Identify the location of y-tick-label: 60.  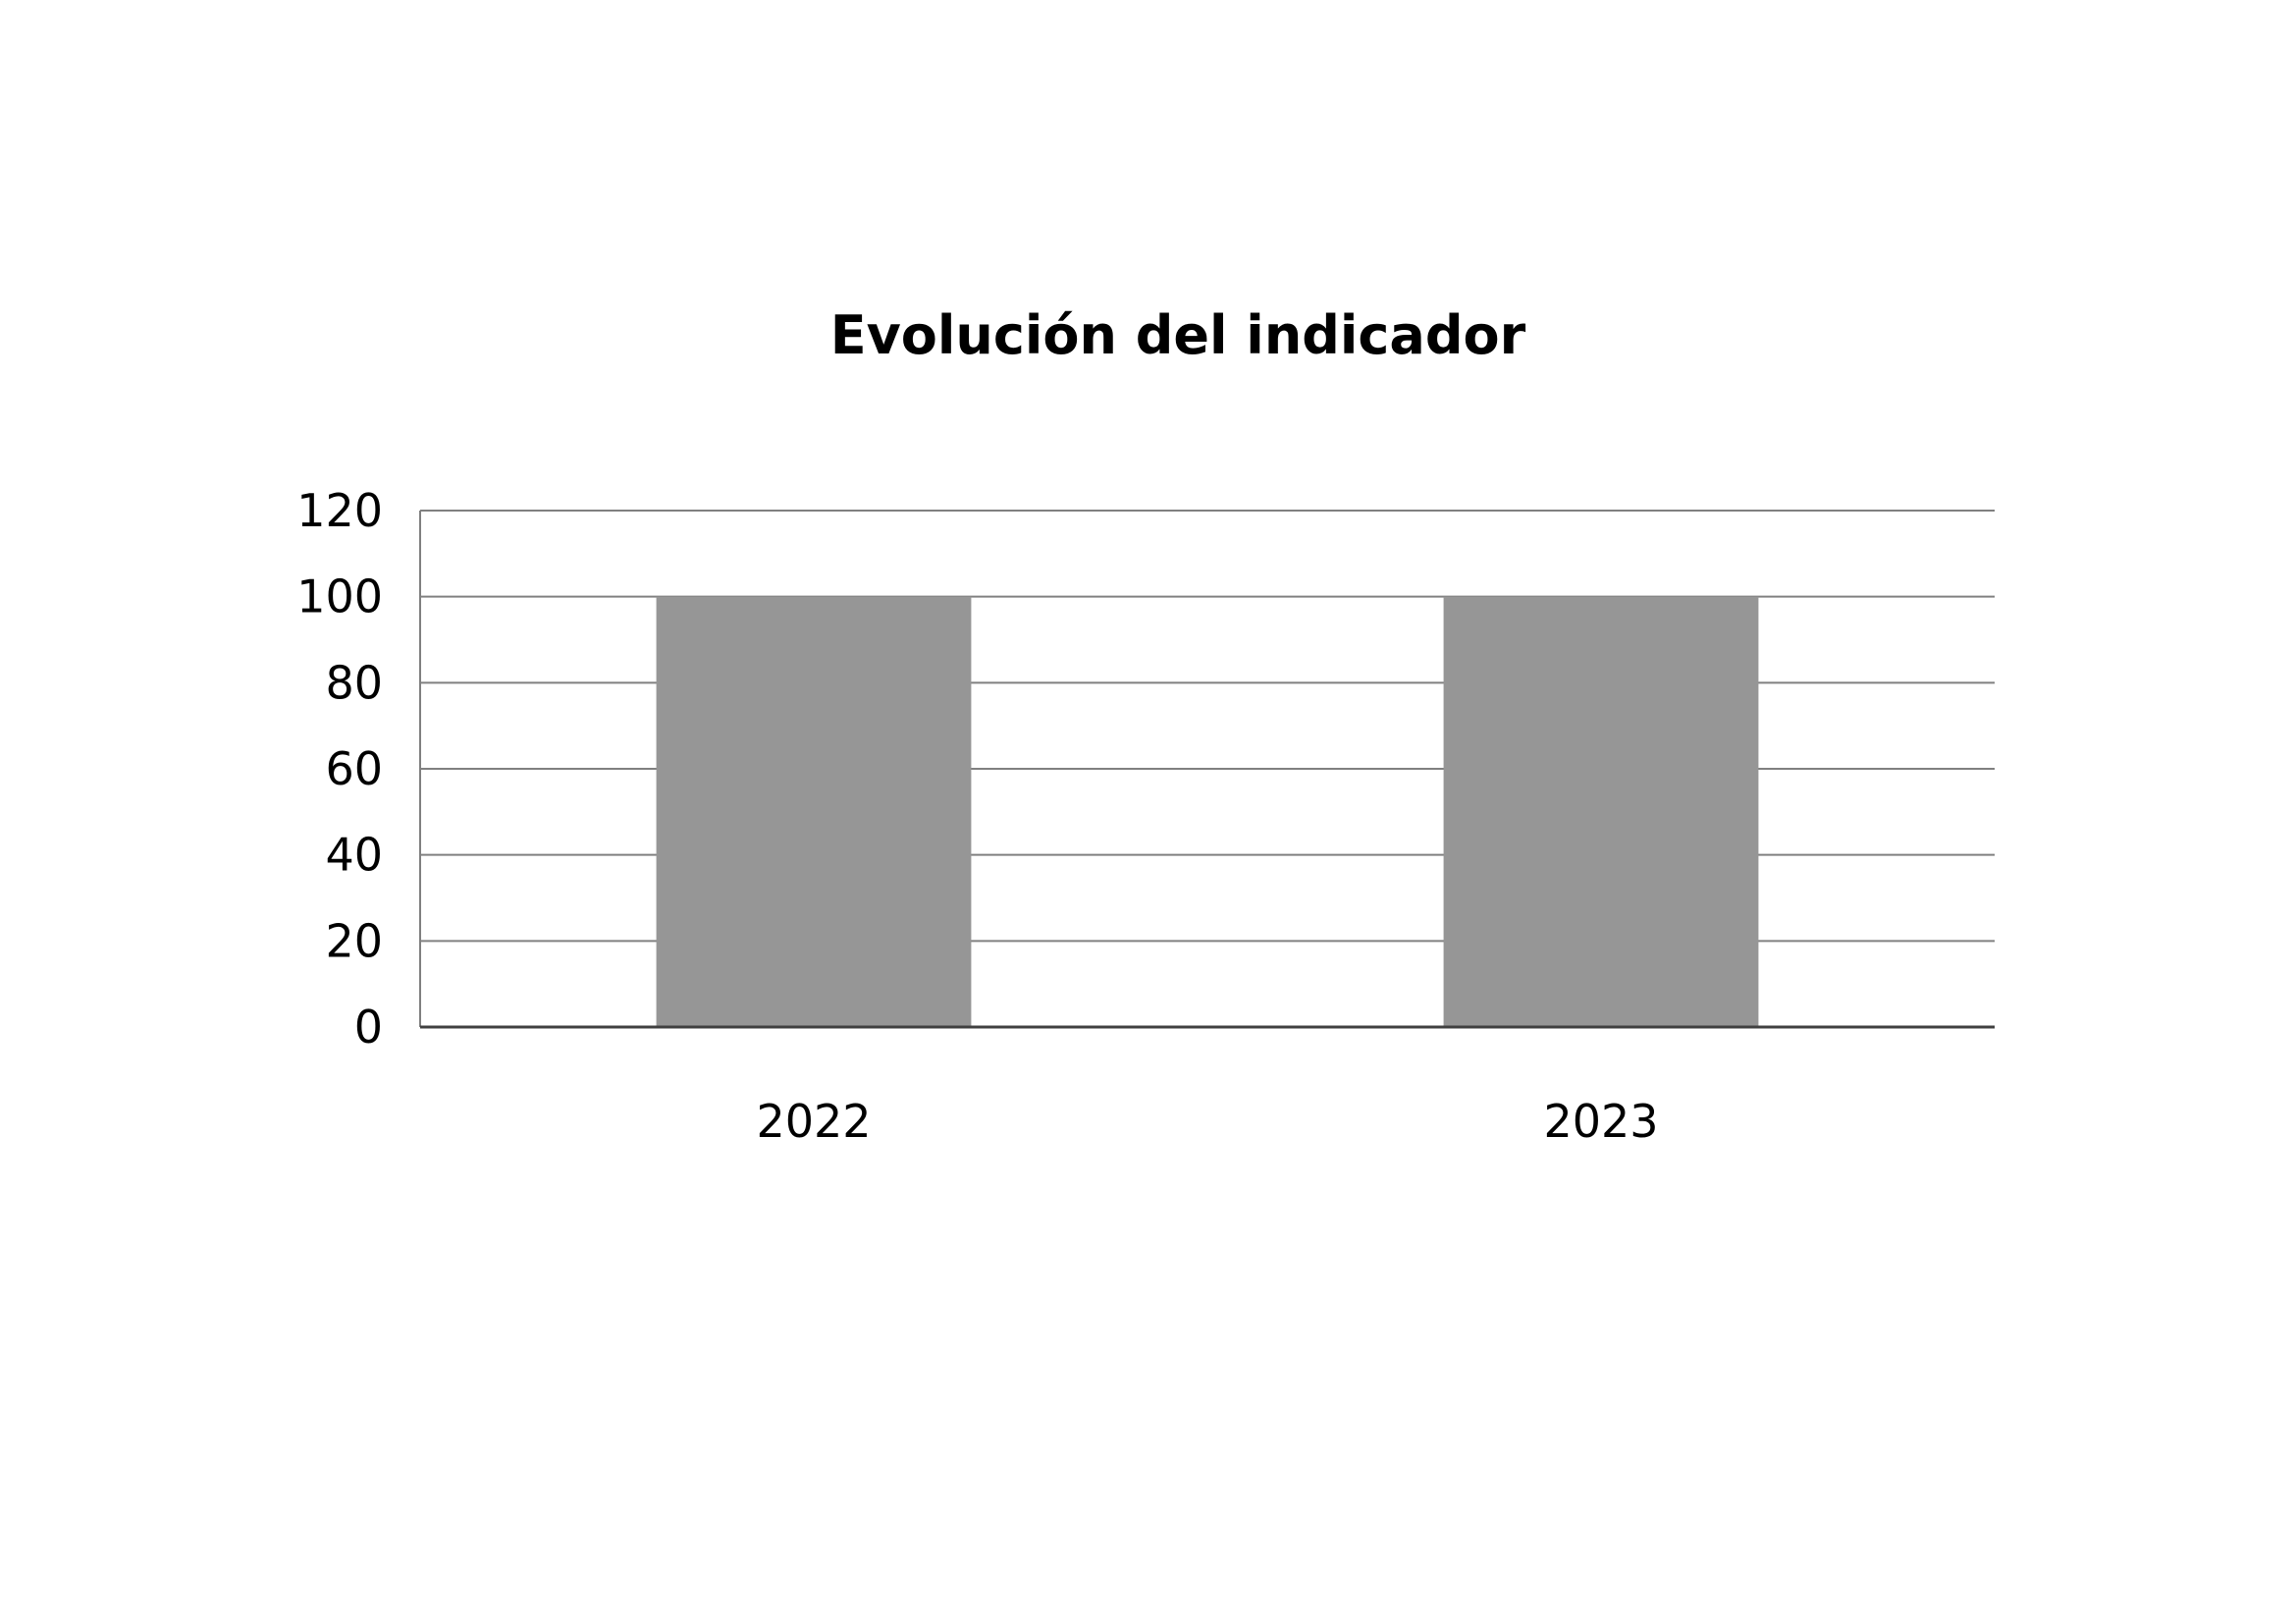
(354, 768).